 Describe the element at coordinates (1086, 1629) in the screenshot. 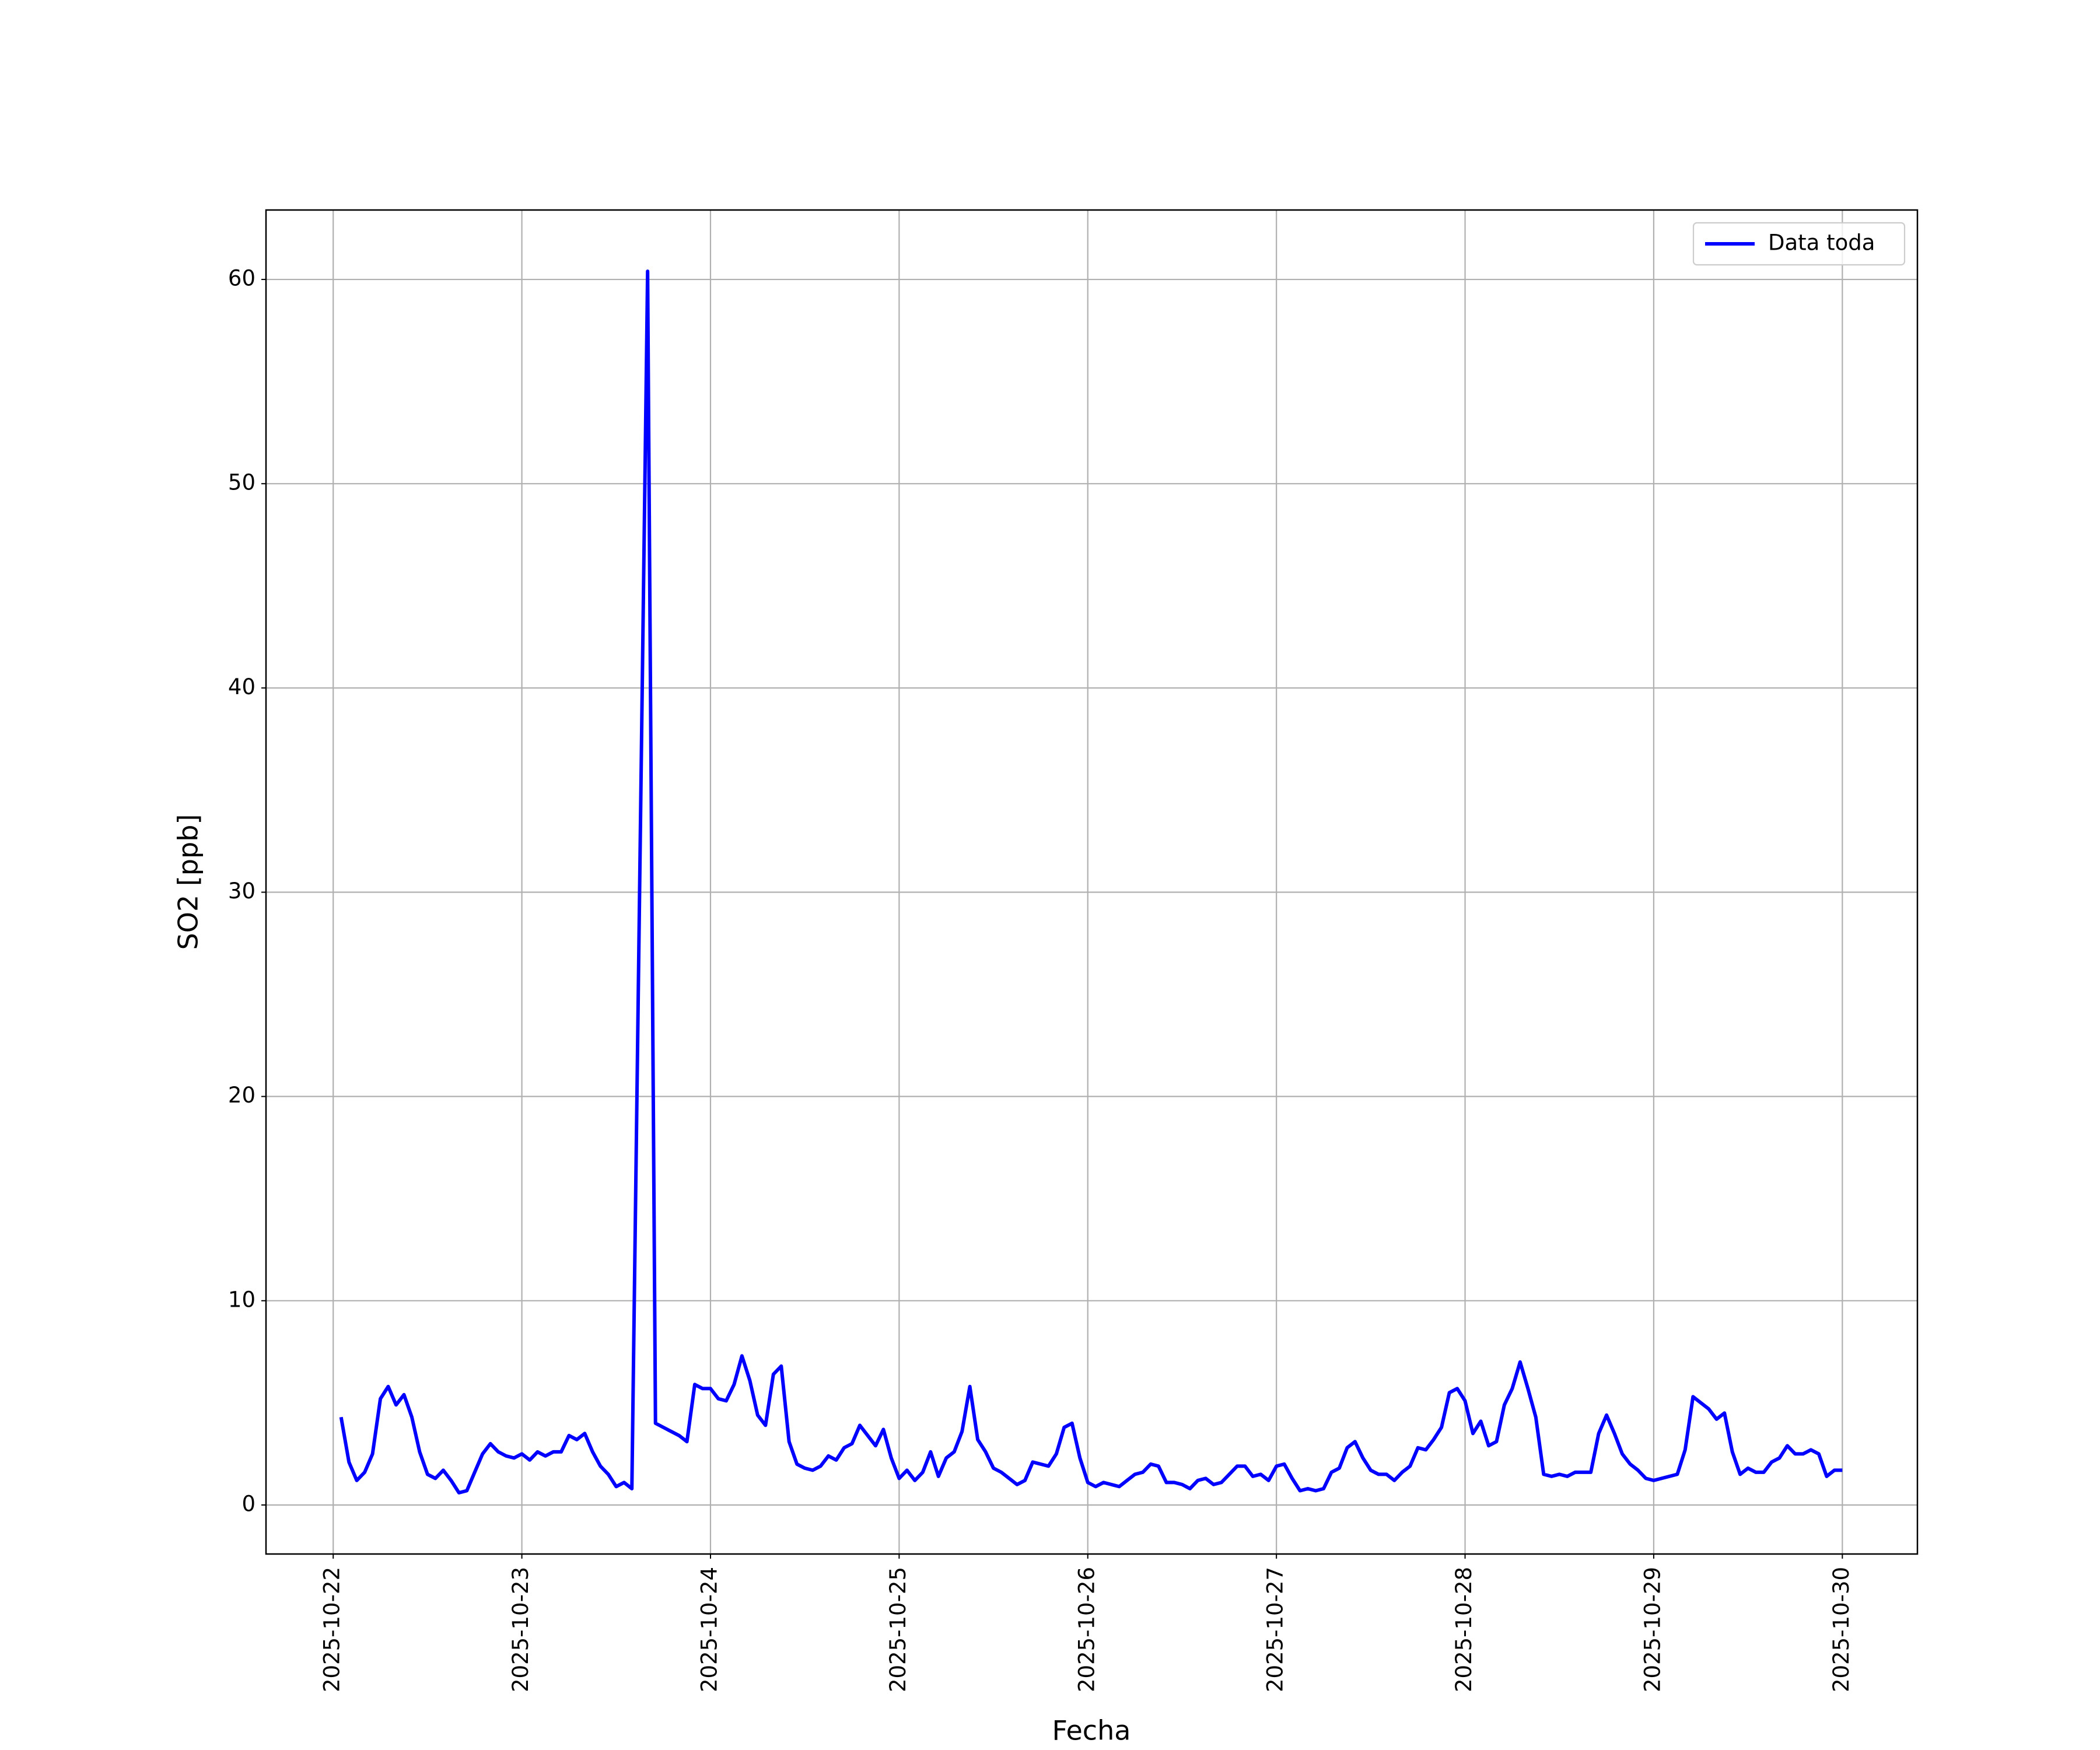

I see `x-tick-label: 2025-10-26` at that location.